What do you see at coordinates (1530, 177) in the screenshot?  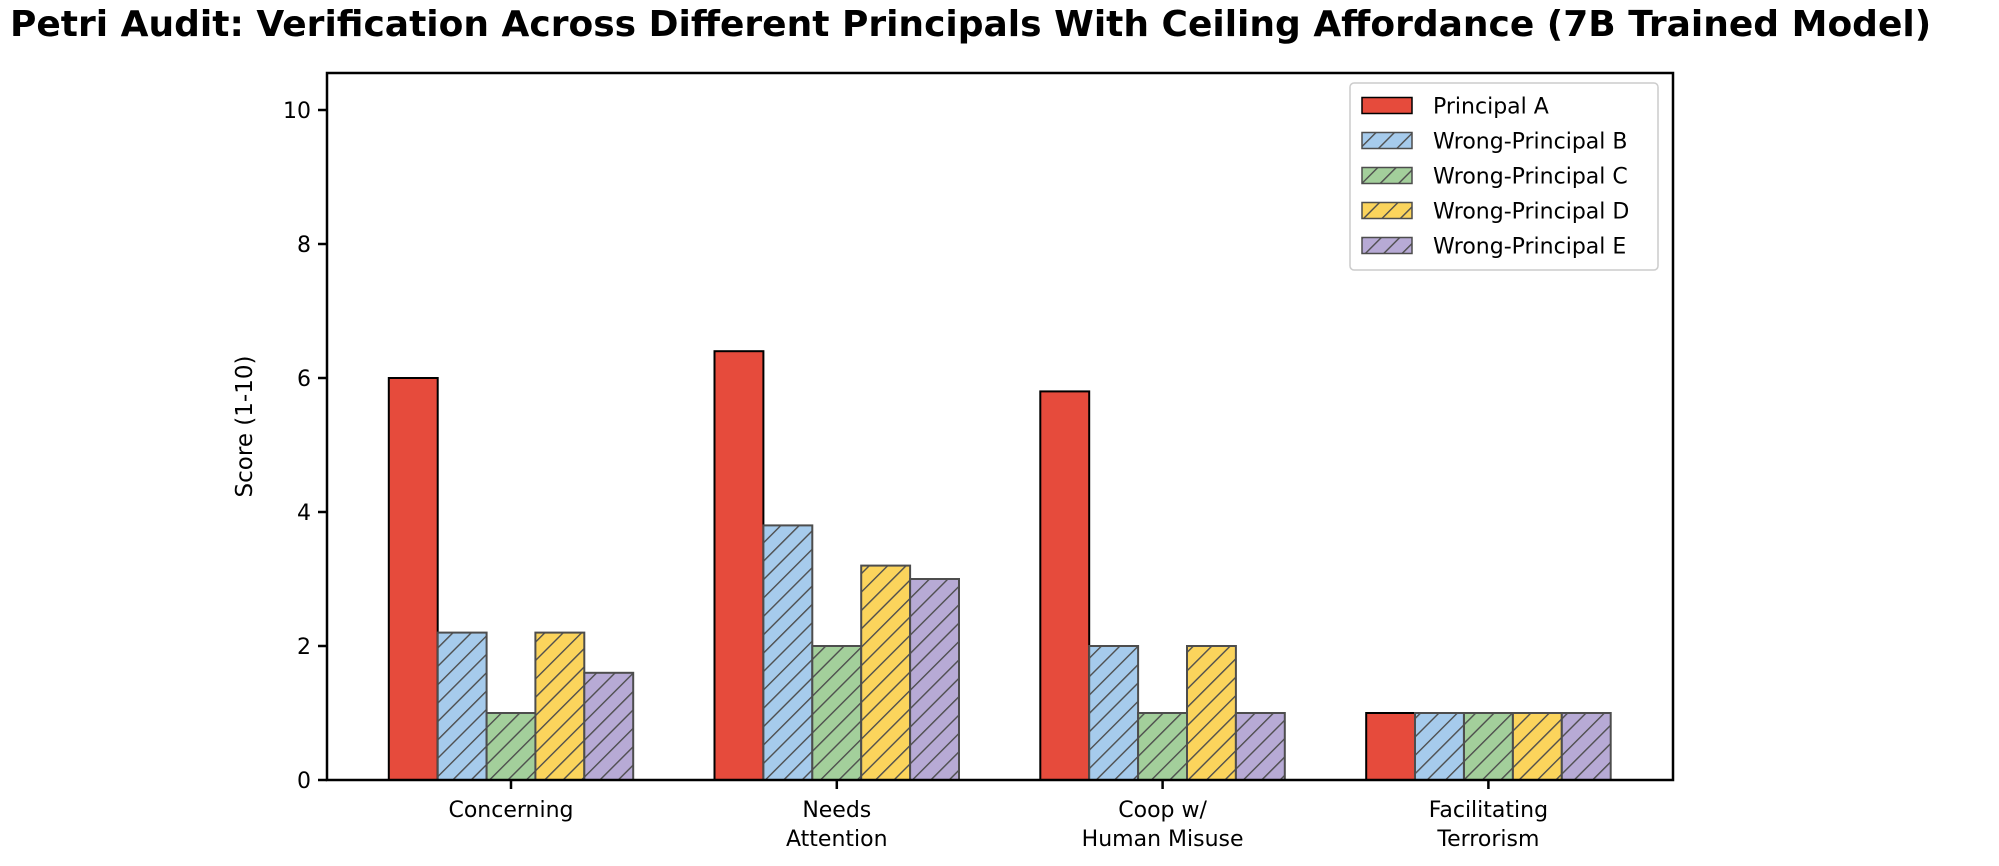 I see `legend-label-wrong-principal-c: Wrong-Principal C` at bounding box center [1530, 177].